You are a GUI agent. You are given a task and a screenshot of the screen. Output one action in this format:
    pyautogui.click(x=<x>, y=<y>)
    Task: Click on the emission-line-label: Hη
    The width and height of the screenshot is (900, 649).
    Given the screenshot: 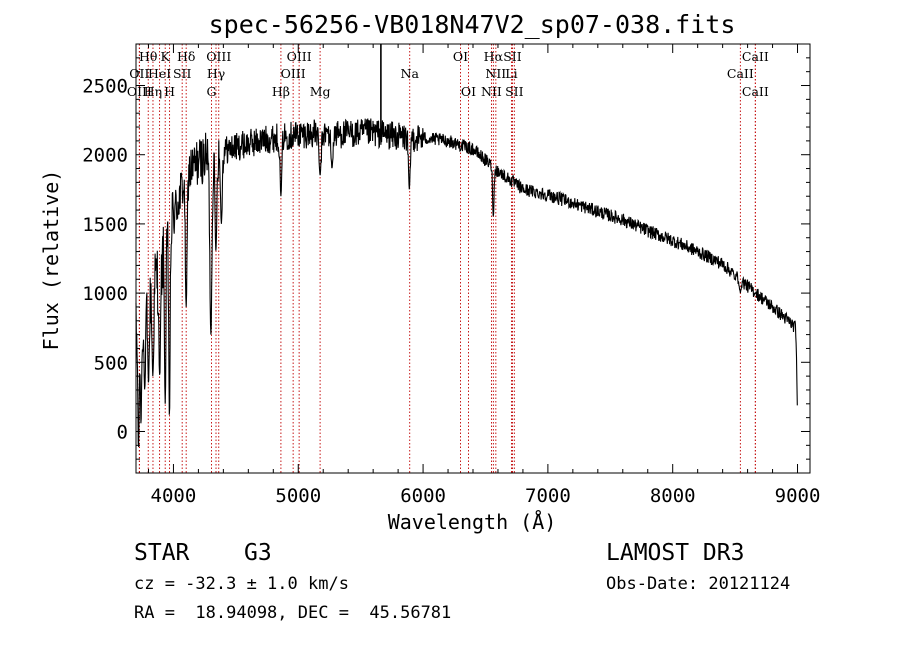 What is the action you would take?
    pyautogui.click(x=153, y=91)
    